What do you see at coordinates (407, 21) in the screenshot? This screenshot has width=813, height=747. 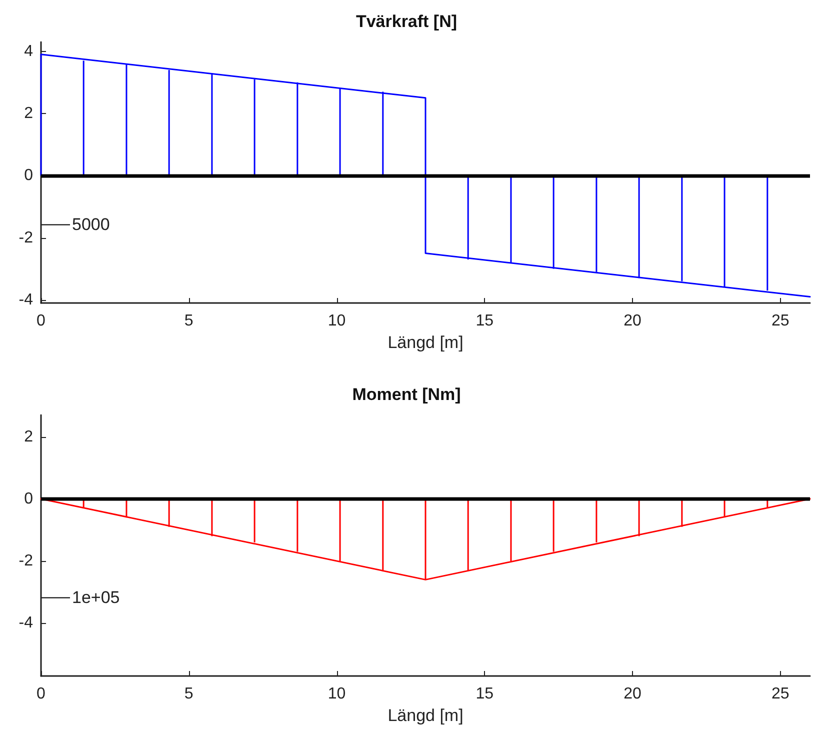 I see `chart-title: Tvärkraft [N]` at bounding box center [407, 21].